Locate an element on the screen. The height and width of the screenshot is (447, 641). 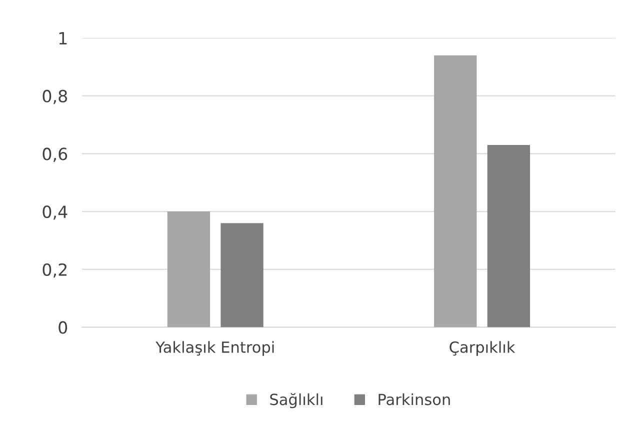
legend-label: Sağlıklı is located at coordinates (296, 400).